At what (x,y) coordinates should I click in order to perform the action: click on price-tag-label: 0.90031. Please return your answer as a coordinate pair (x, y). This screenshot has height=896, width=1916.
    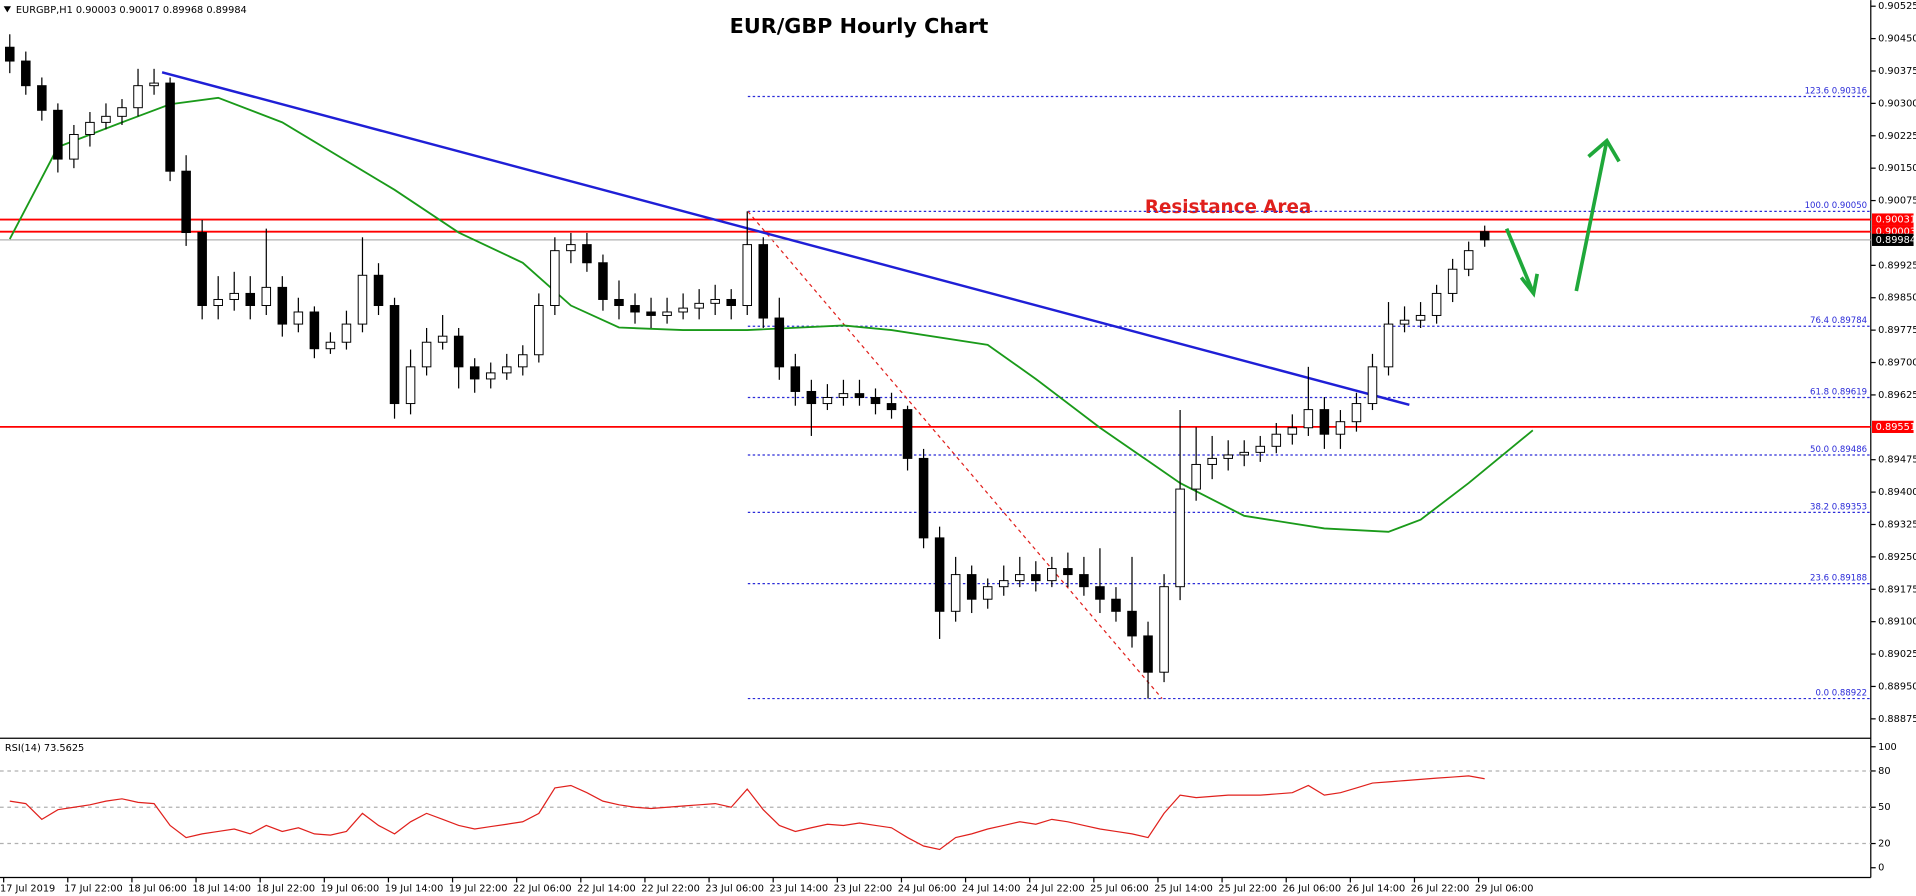
    Looking at the image, I should click on (1896, 220).